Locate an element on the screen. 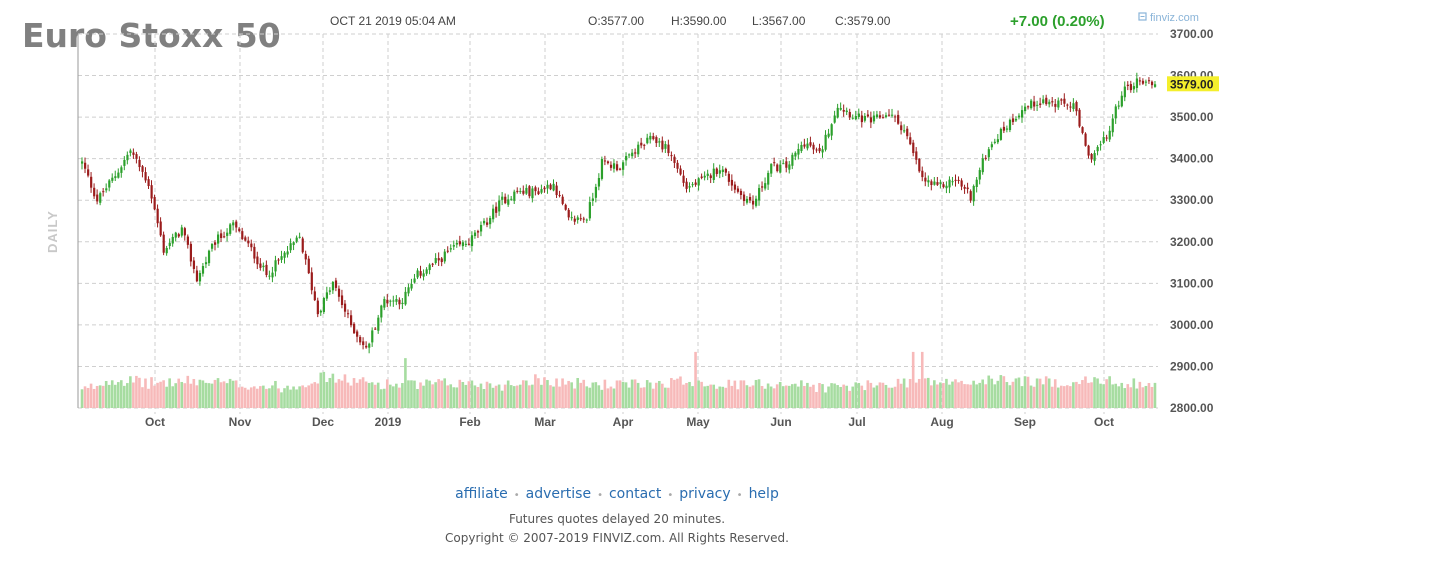 The width and height of the screenshot is (1442, 580). finviz-brand: finviz.com is located at coordinates (1174, 18).